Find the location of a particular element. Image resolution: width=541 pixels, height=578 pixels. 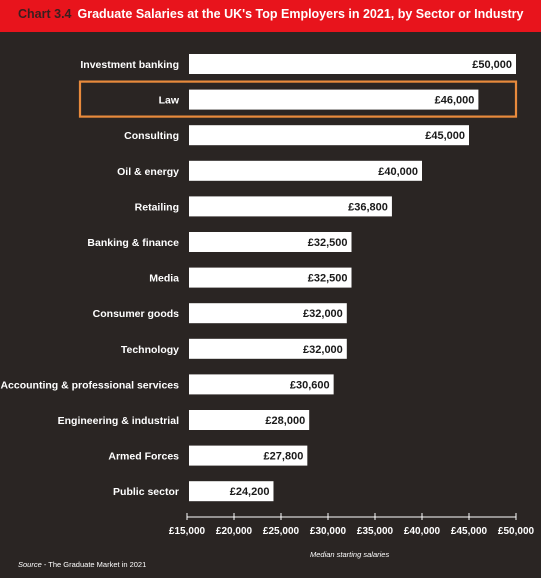

x-tick-label: £30,000 is located at coordinates (328, 531).